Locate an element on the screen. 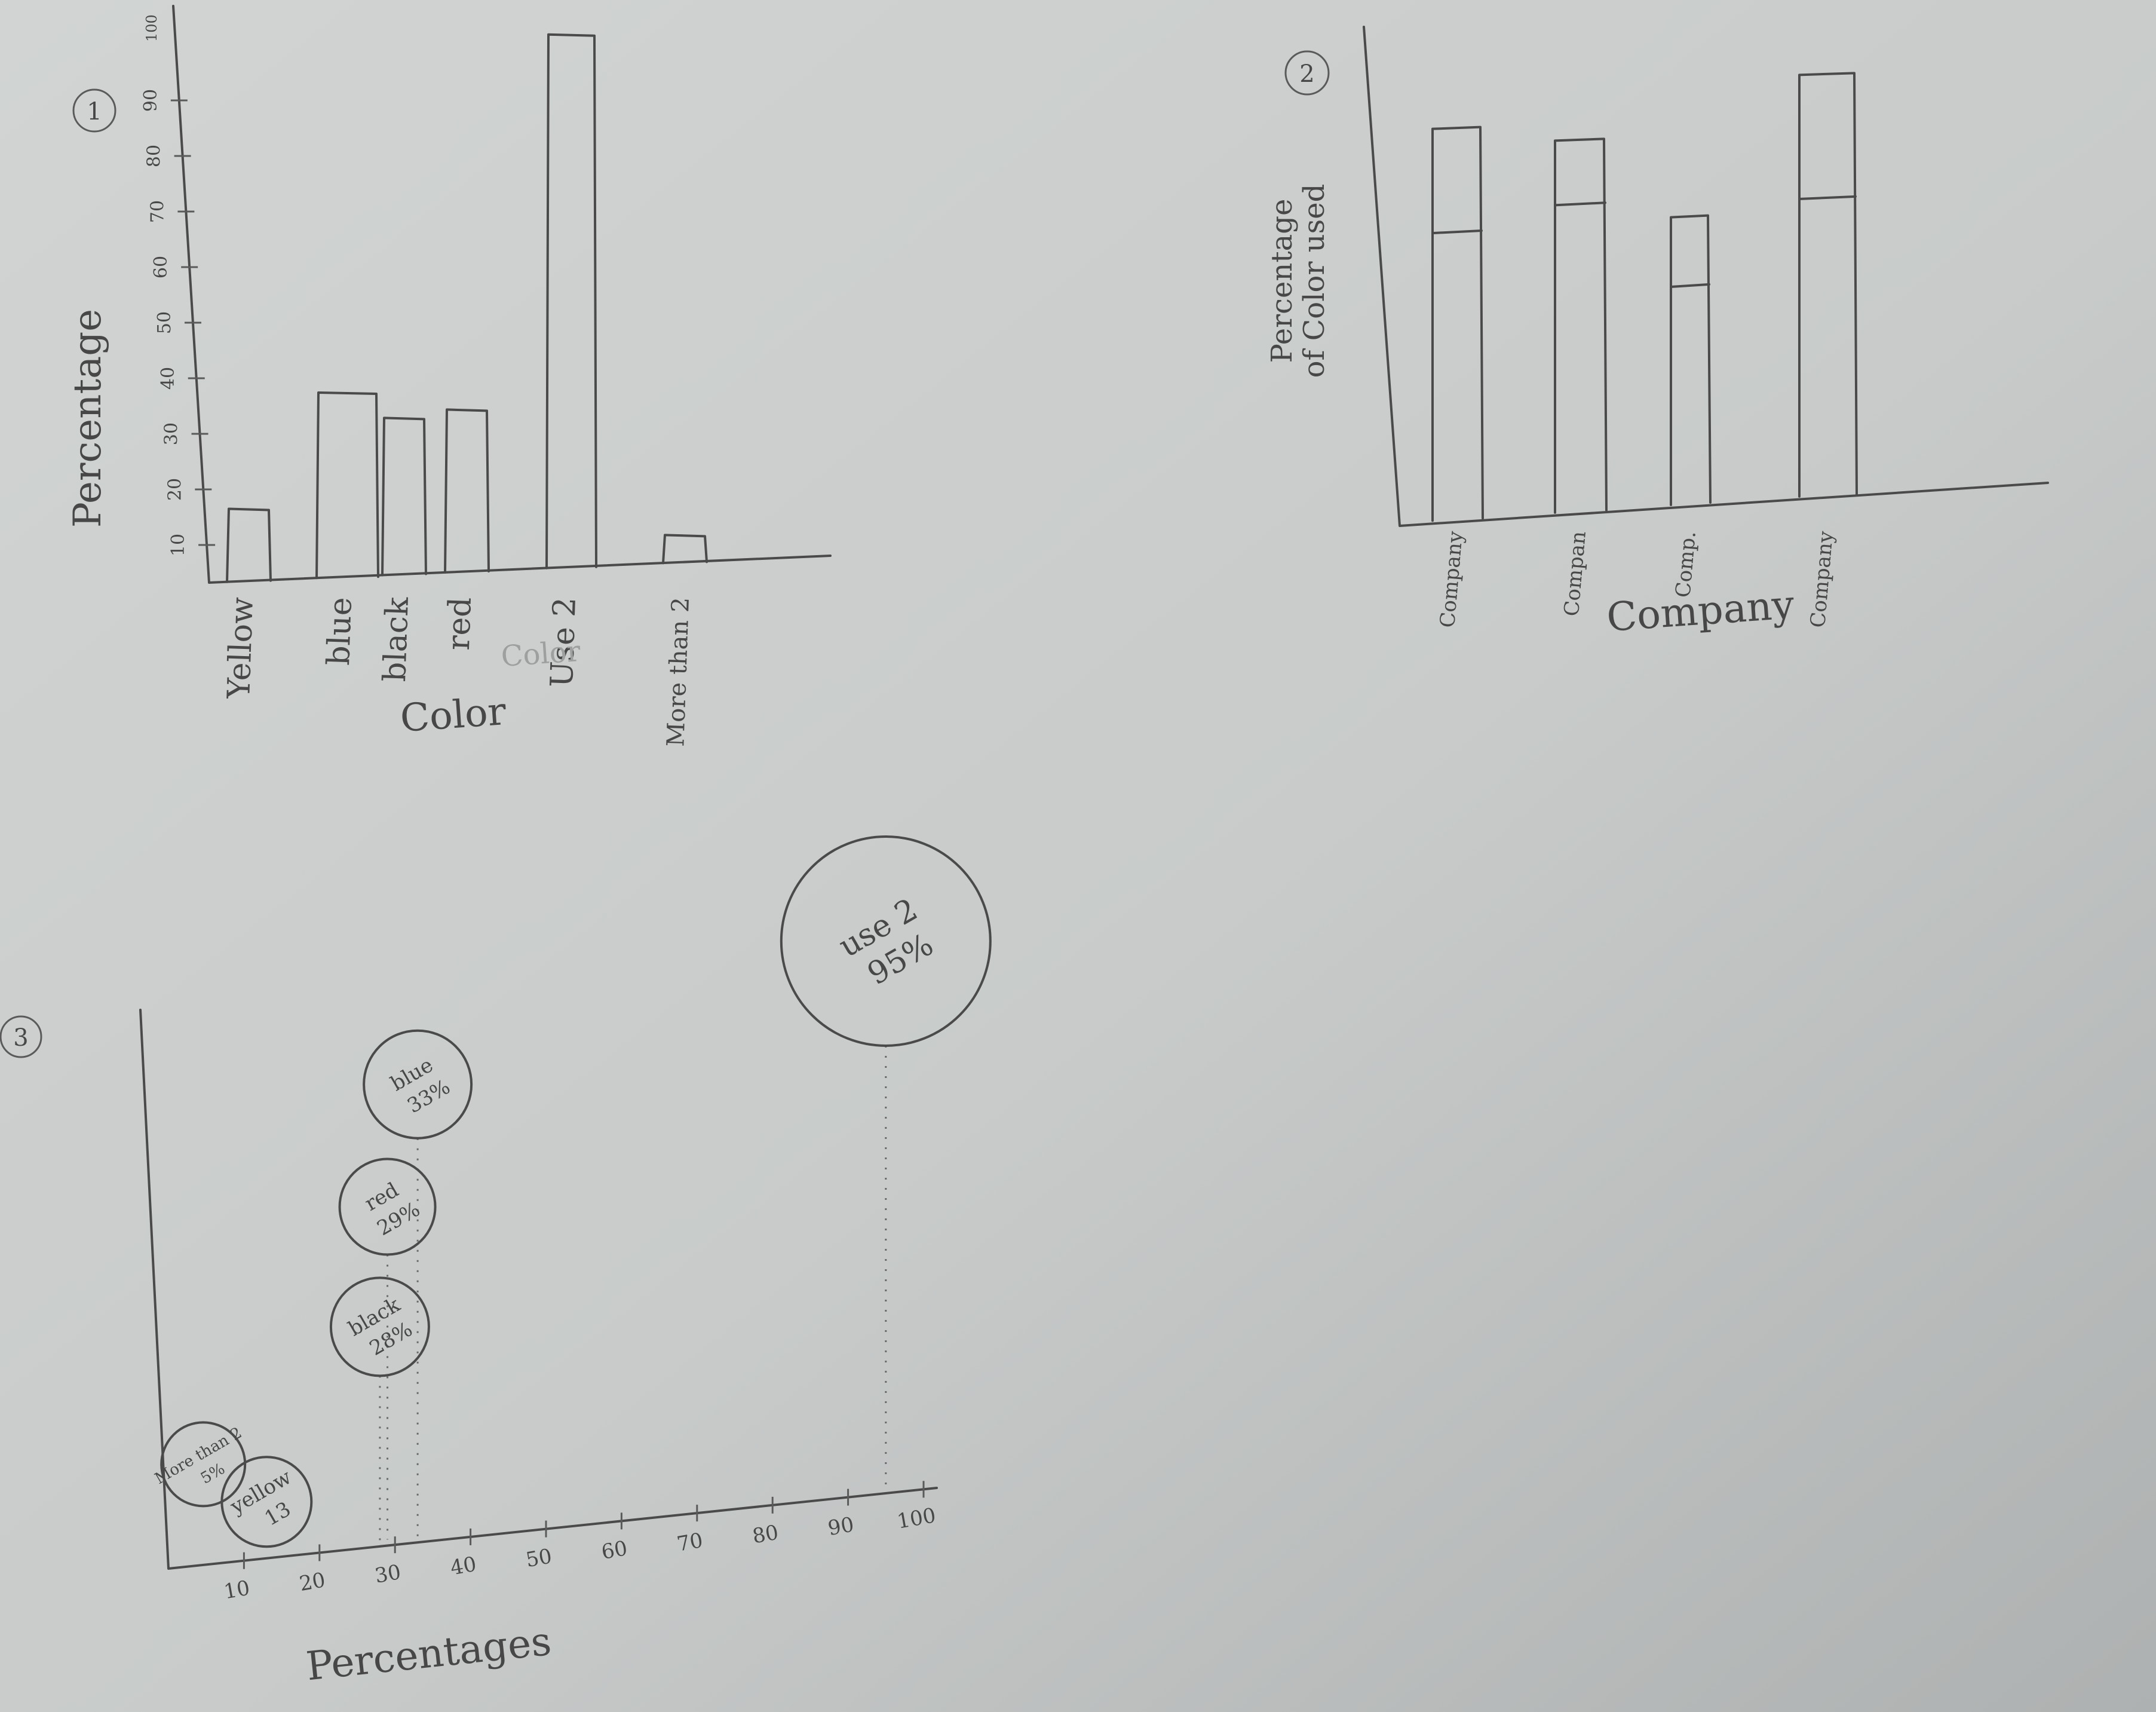 This screenshot has height=1712, width=2156. chart-3-x-tick-label: 50 is located at coordinates (539, 1558).